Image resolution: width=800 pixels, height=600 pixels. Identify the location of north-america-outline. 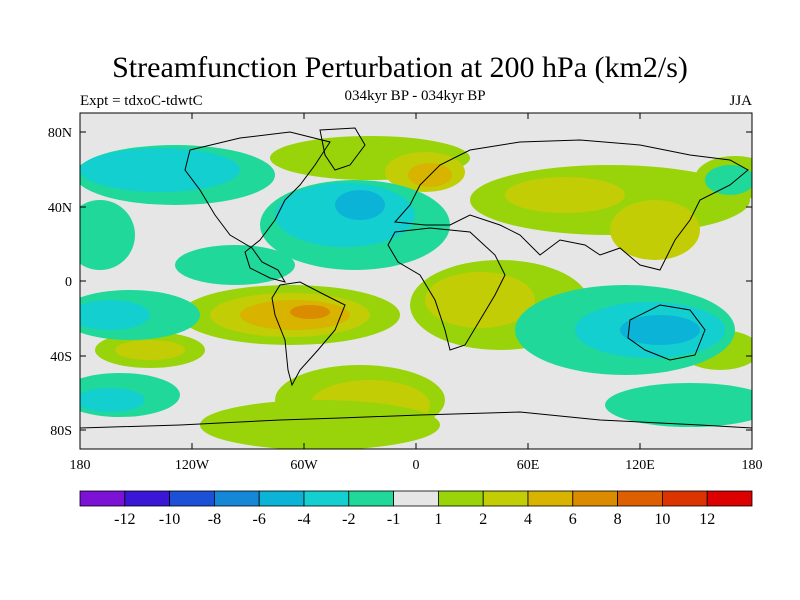
(257, 207).